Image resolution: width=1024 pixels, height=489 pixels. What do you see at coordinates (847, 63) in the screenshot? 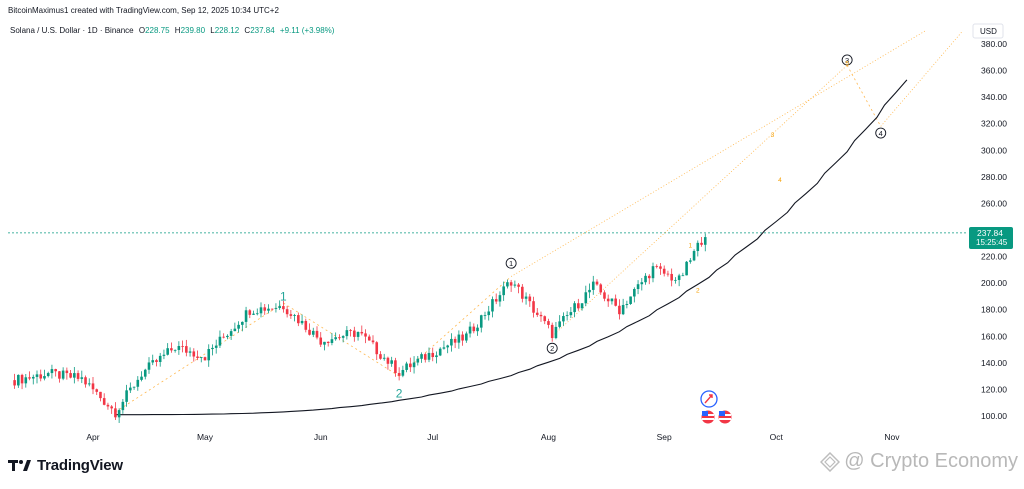
I see `minor-wave-label: 5` at bounding box center [847, 63].